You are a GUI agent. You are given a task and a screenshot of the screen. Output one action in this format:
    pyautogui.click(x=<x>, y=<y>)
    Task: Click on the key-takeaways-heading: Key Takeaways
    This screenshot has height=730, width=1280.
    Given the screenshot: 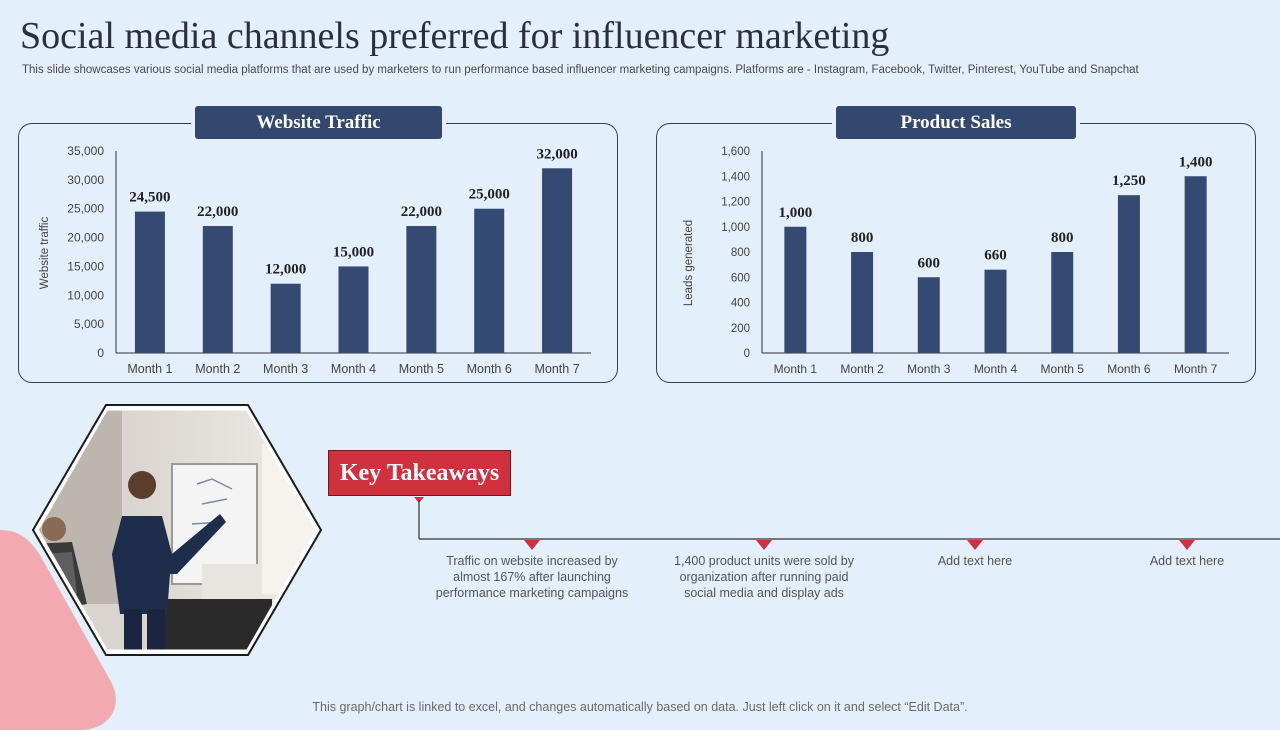 What is the action you would take?
    pyautogui.click(x=419, y=473)
    